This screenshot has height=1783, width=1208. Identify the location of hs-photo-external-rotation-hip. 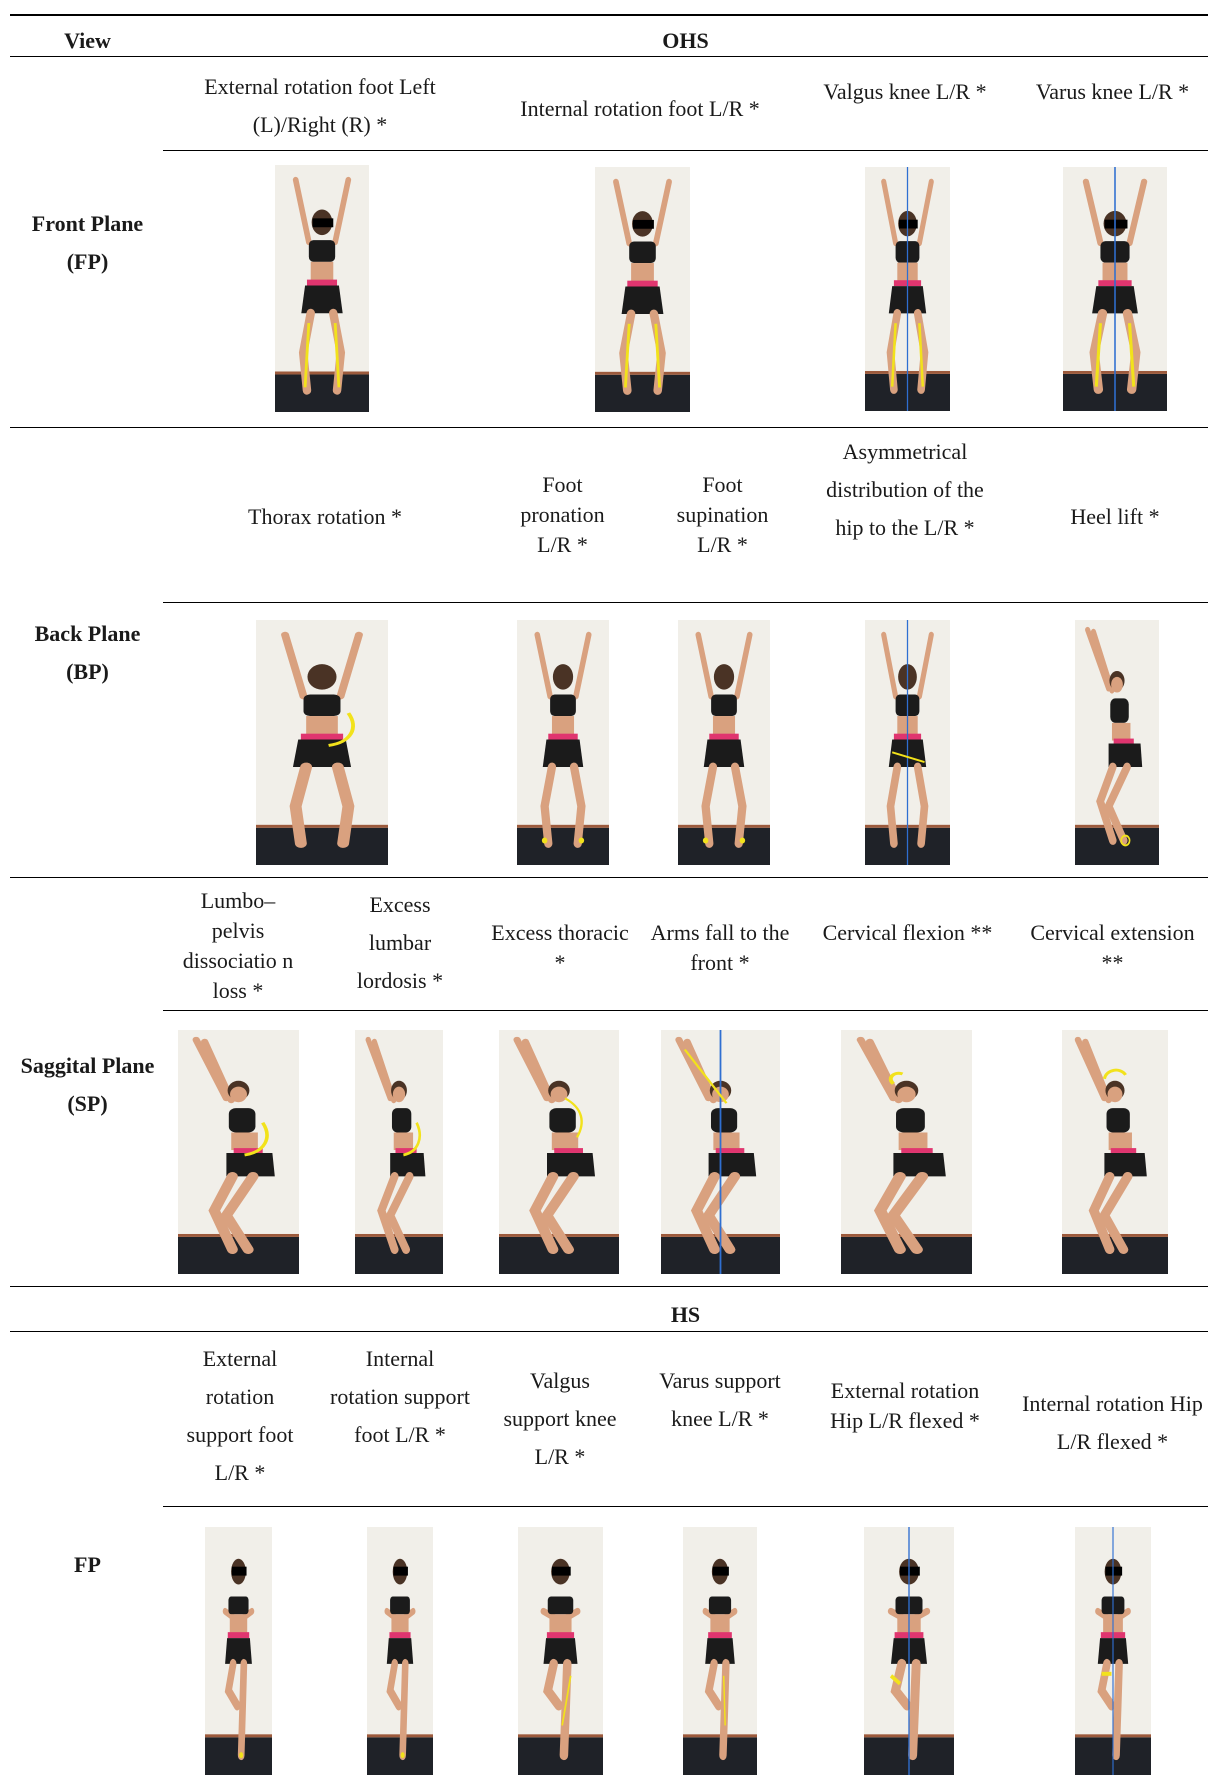
(909, 1651).